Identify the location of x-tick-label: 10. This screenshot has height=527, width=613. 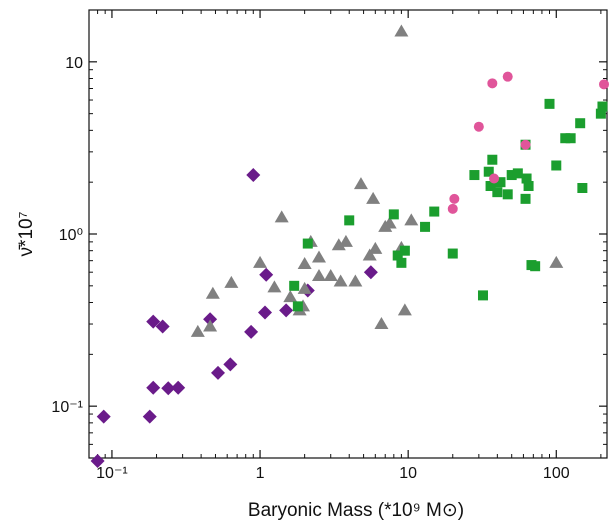
(408, 473).